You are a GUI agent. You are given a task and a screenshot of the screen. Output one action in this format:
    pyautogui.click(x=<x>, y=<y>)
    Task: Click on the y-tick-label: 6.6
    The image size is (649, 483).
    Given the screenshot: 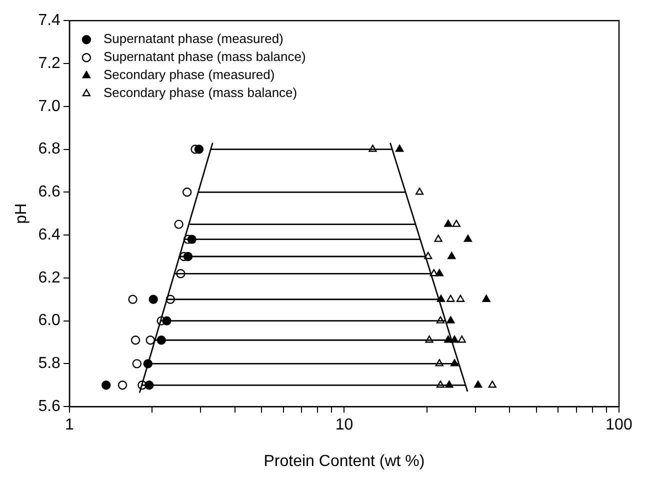 What is the action you would take?
    pyautogui.click(x=49, y=192)
    